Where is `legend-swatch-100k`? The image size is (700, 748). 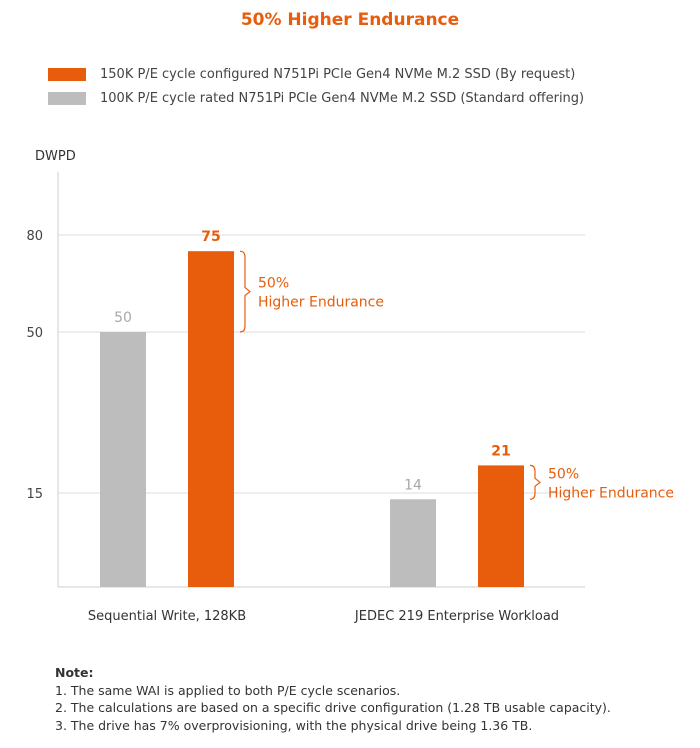
legend-swatch-100k is located at coordinates (67, 98).